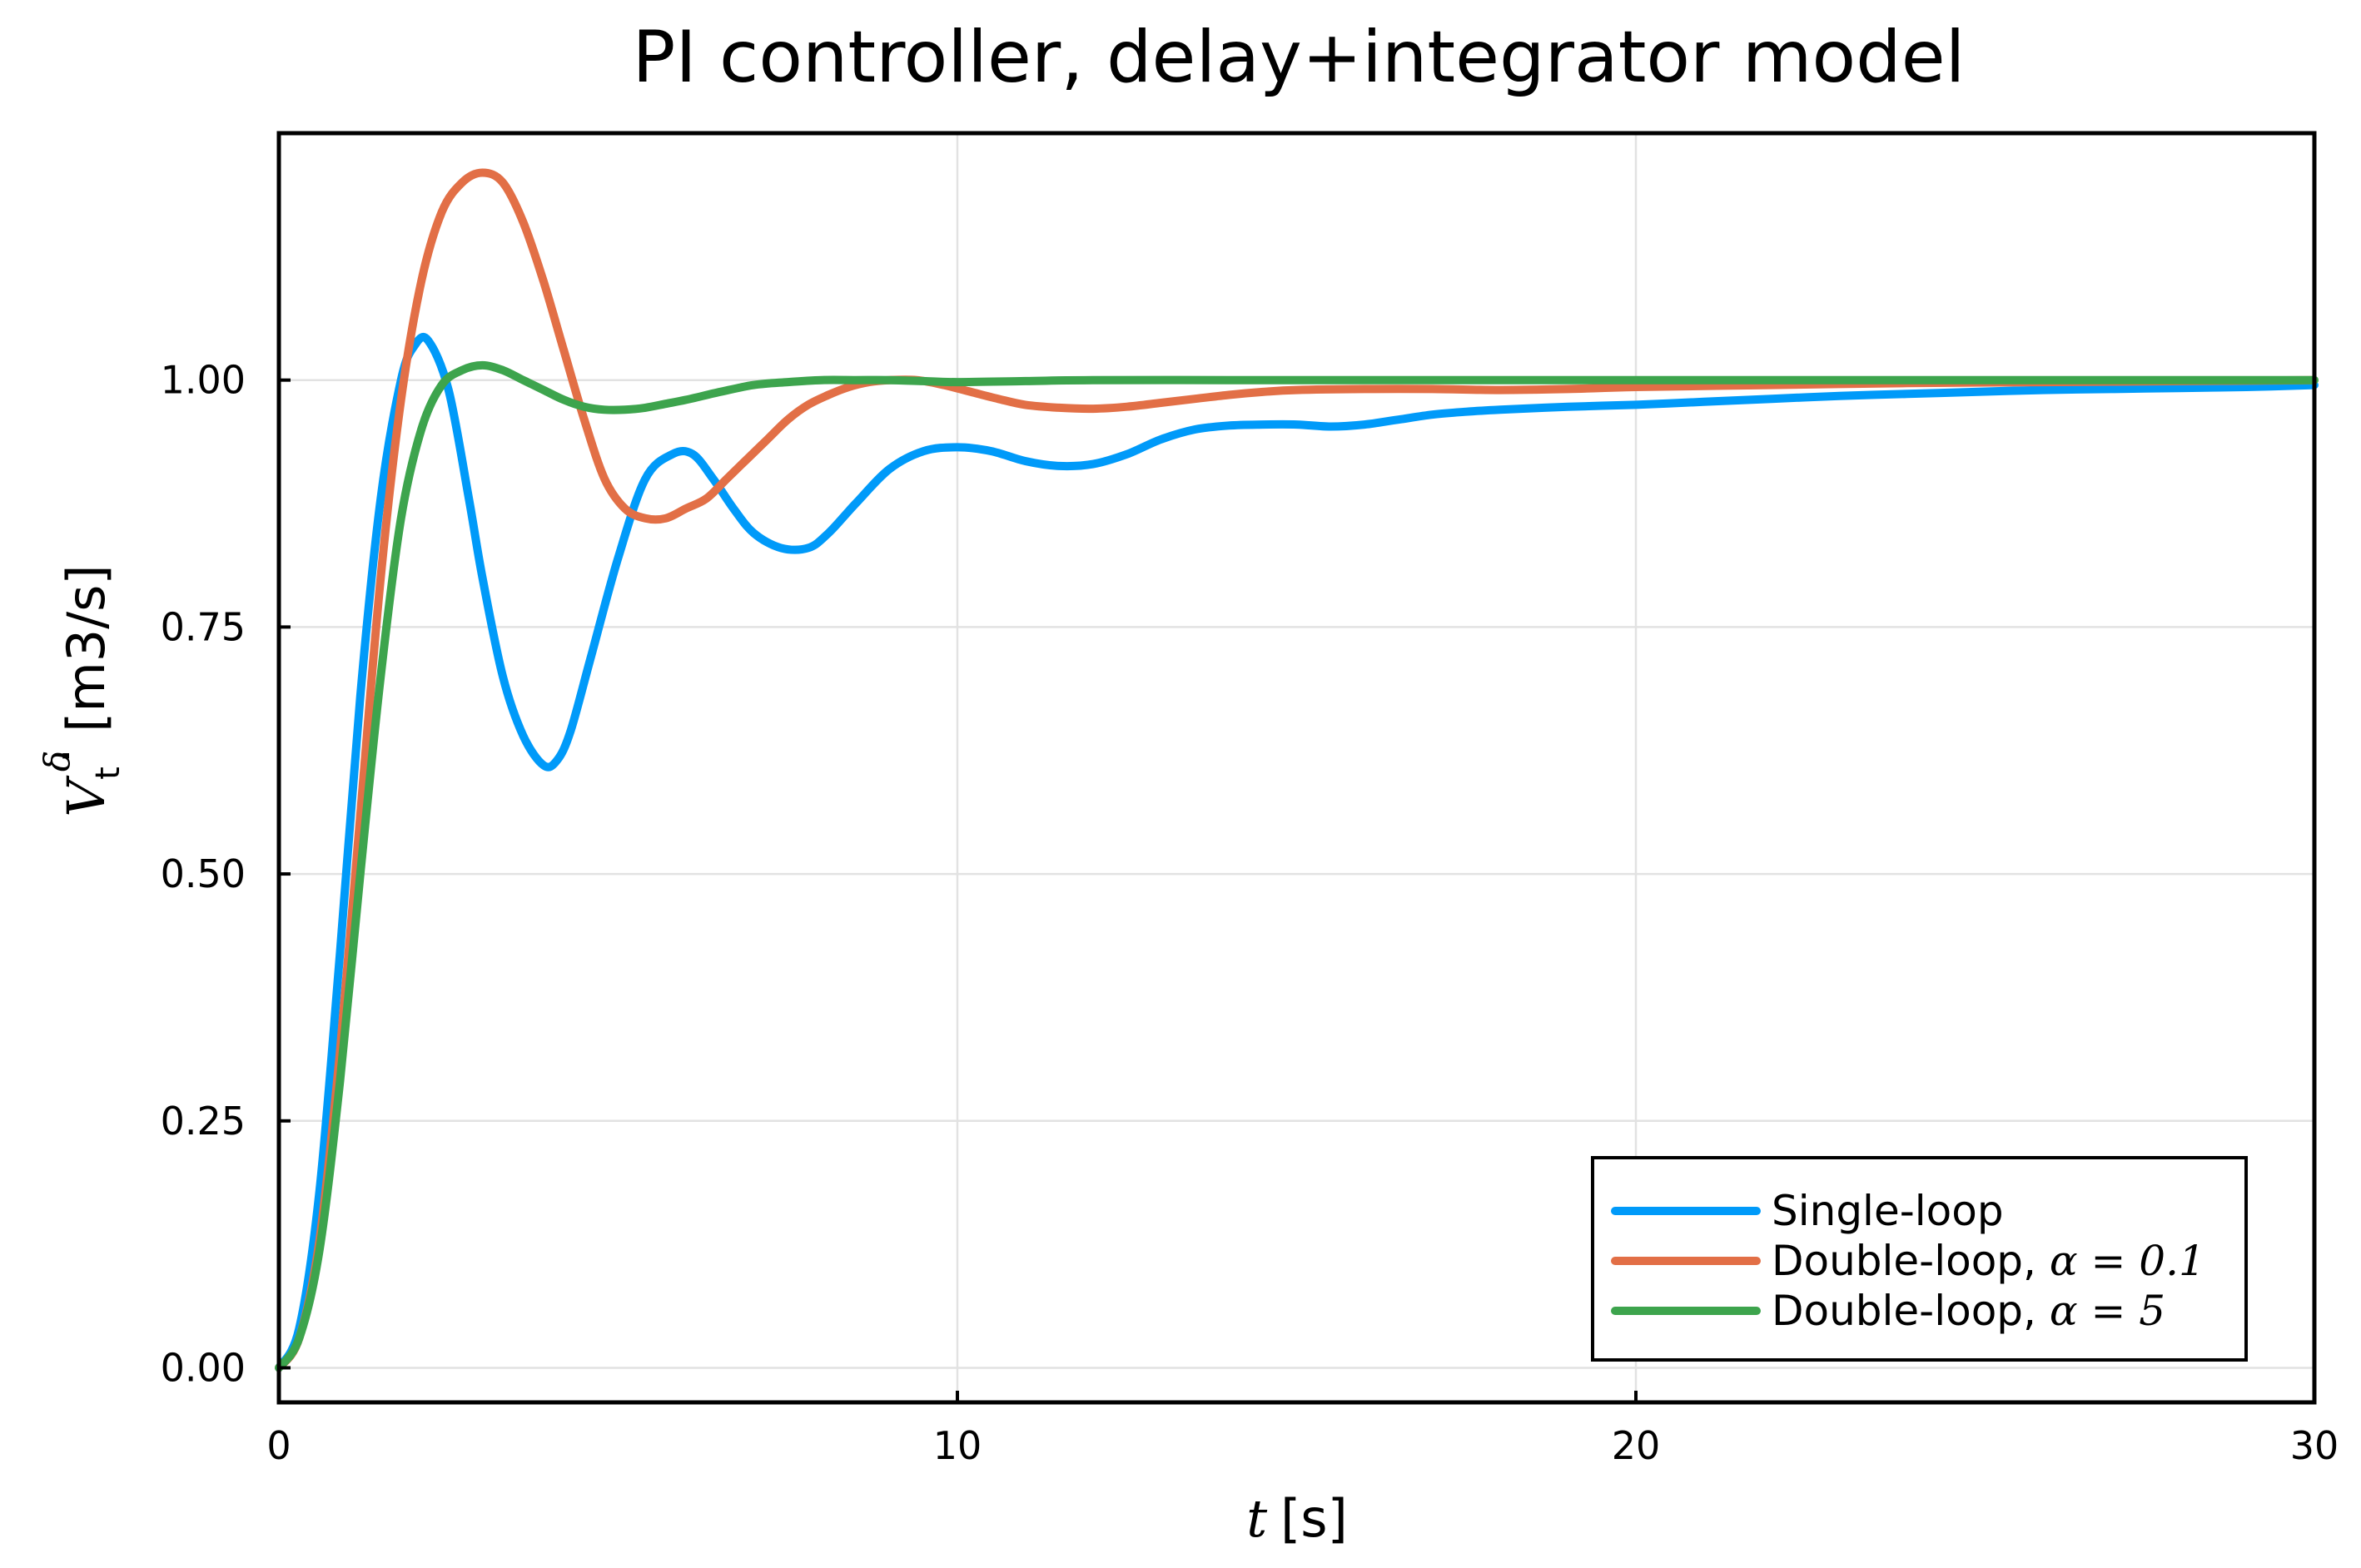 Image resolution: width=2361 pixels, height=1568 pixels. What do you see at coordinates (2314, 1445) in the screenshot?
I see `x-tick-label: 30` at bounding box center [2314, 1445].